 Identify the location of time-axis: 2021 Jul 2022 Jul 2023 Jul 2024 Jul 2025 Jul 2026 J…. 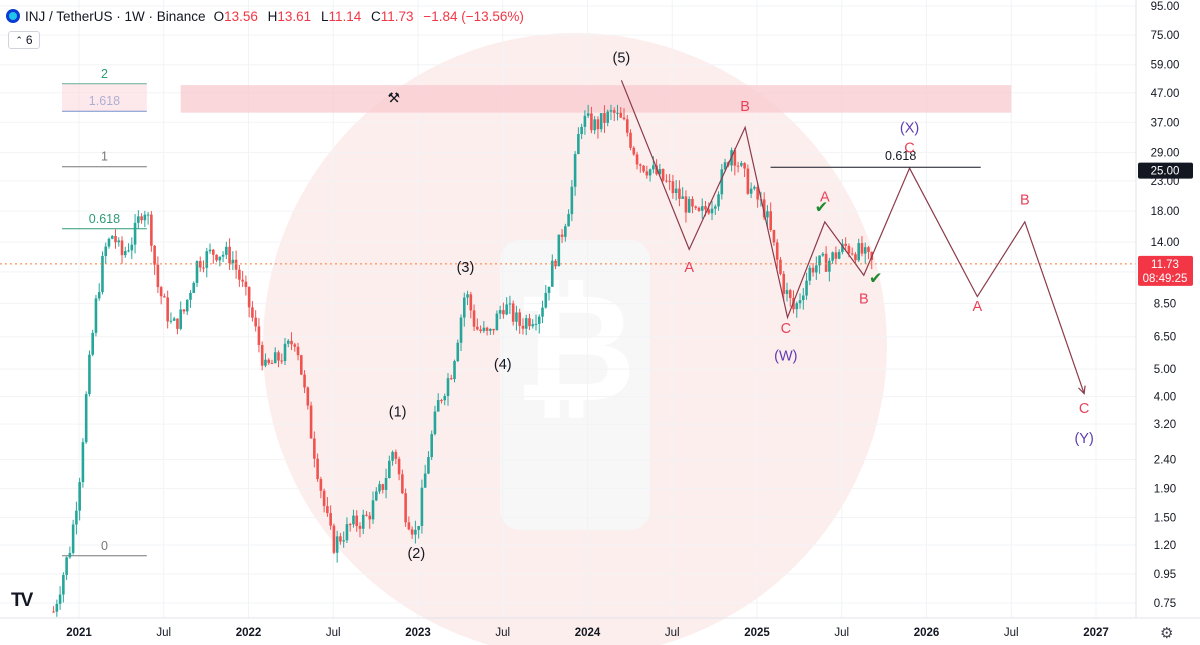
(600, 628).